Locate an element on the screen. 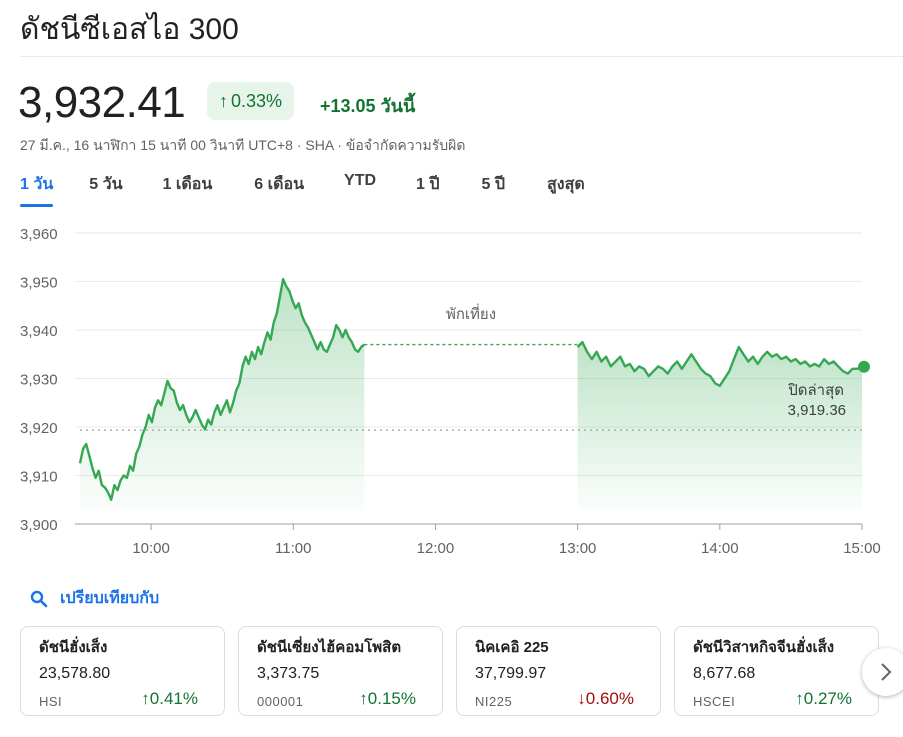 This screenshot has height=737, width=903. tab-max: สูงสุด is located at coordinates (566, 184).